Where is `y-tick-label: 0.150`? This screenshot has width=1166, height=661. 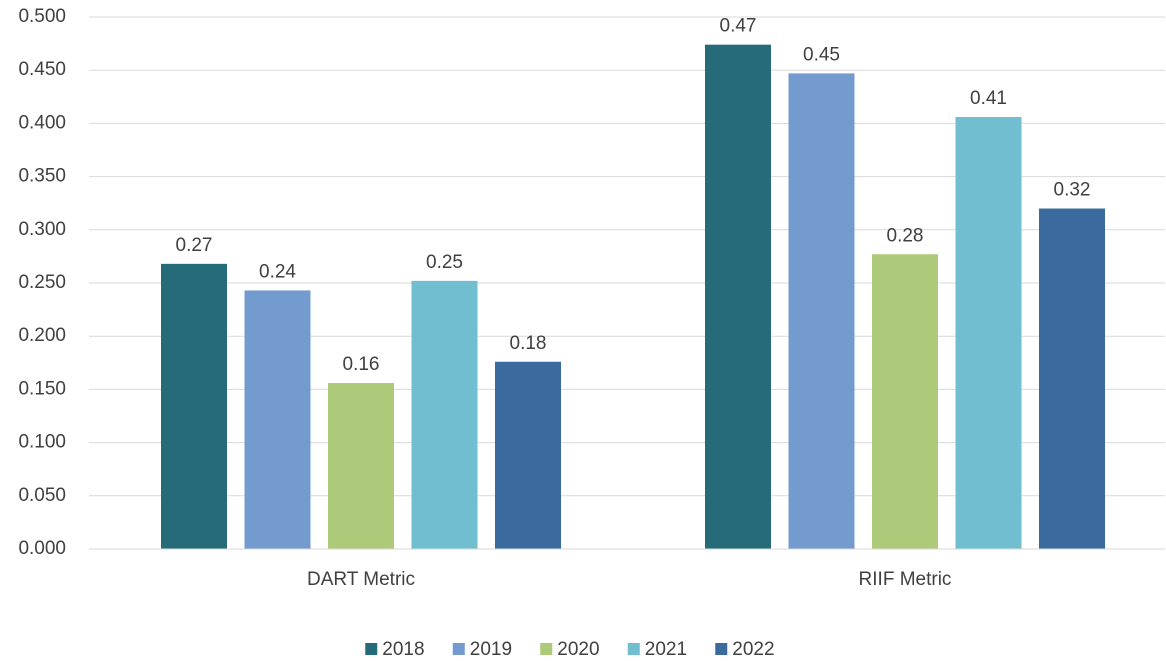
y-tick-label: 0.150 is located at coordinates (42, 388).